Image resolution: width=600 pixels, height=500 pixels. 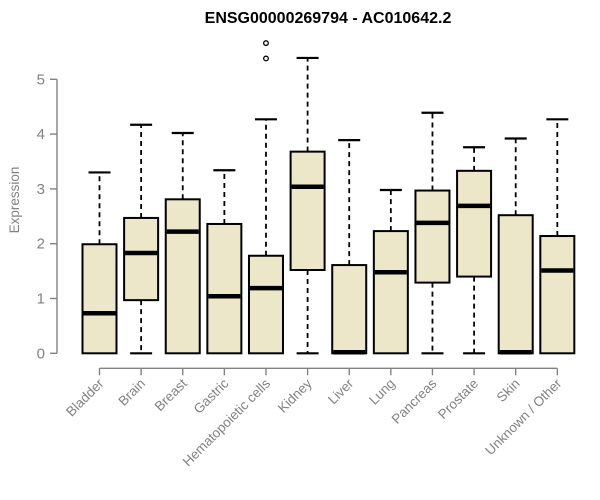 What do you see at coordinates (211, 396) in the screenshot?
I see `category-label: Gastric` at bounding box center [211, 396].